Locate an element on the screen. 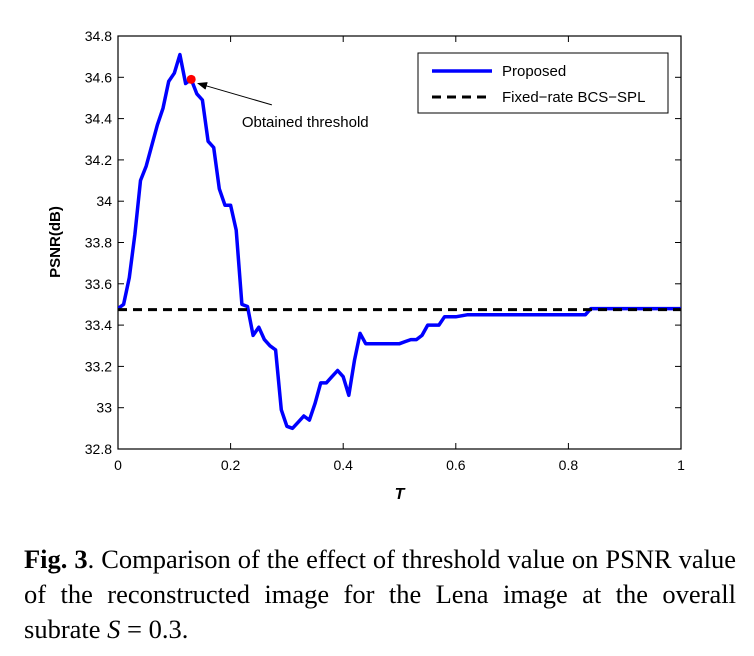  y-tick-label: 34.6 is located at coordinates (98, 77).